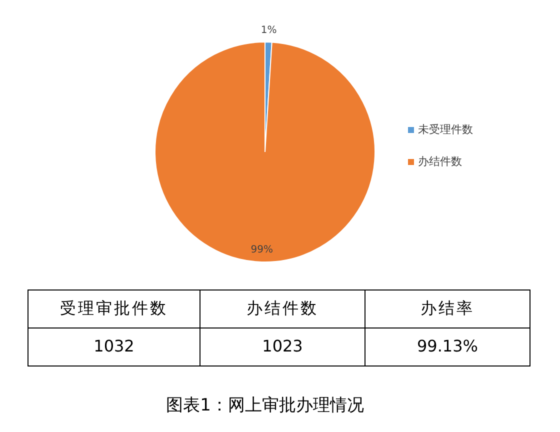  What do you see at coordinates (265, 406) in the screenshot?
I see `text: 图表1：网上审批办理情况` at bounding box center [265, 406].